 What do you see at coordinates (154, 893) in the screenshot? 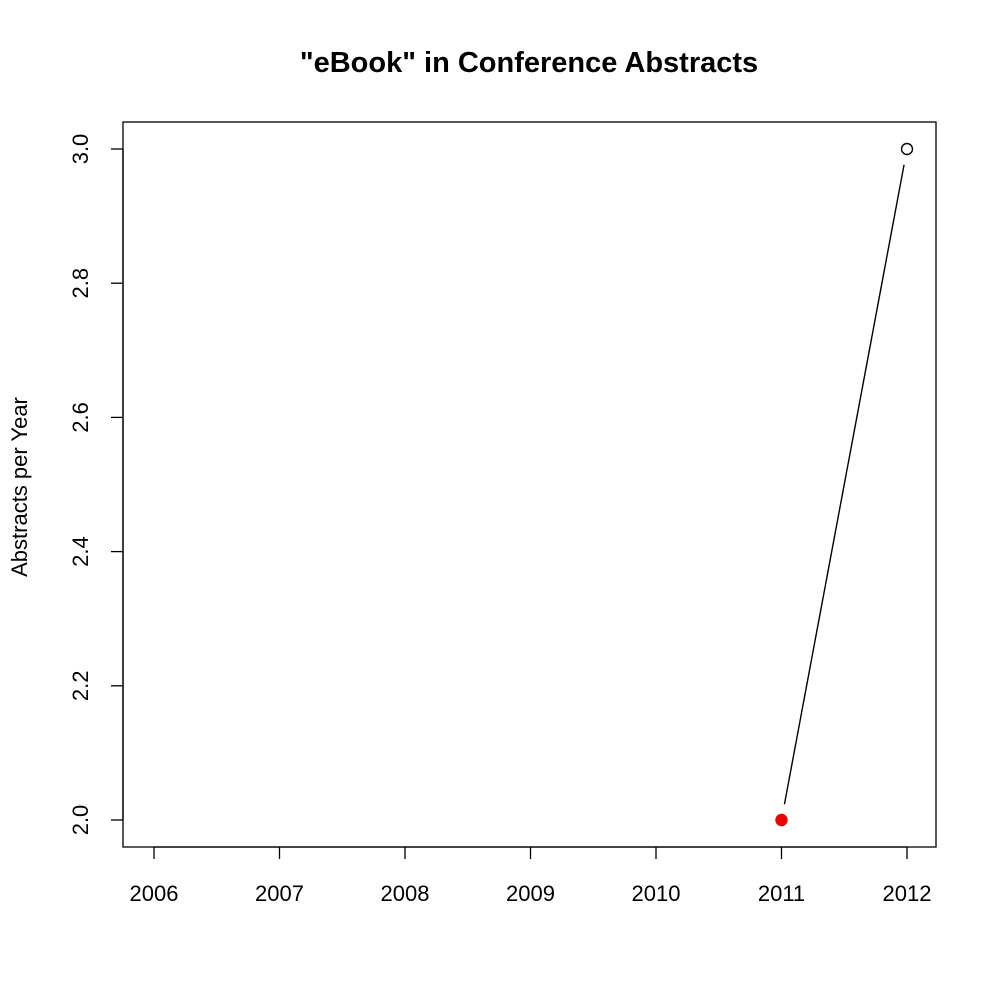
I see `x-tick-label: 2006` at bounding box center [154, 893].